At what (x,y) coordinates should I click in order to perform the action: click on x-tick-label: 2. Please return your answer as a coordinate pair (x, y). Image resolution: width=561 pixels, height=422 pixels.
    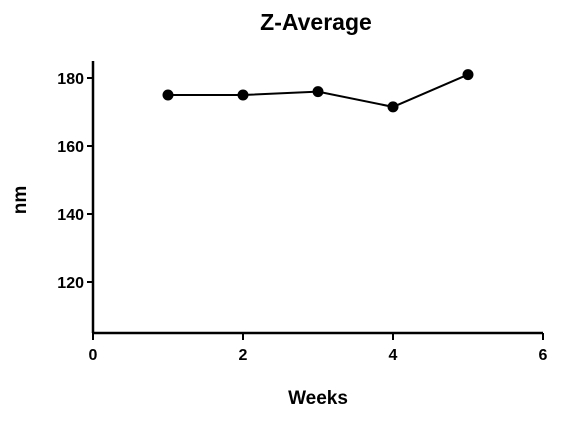
    Looking at the image, I should click on (243, 355).